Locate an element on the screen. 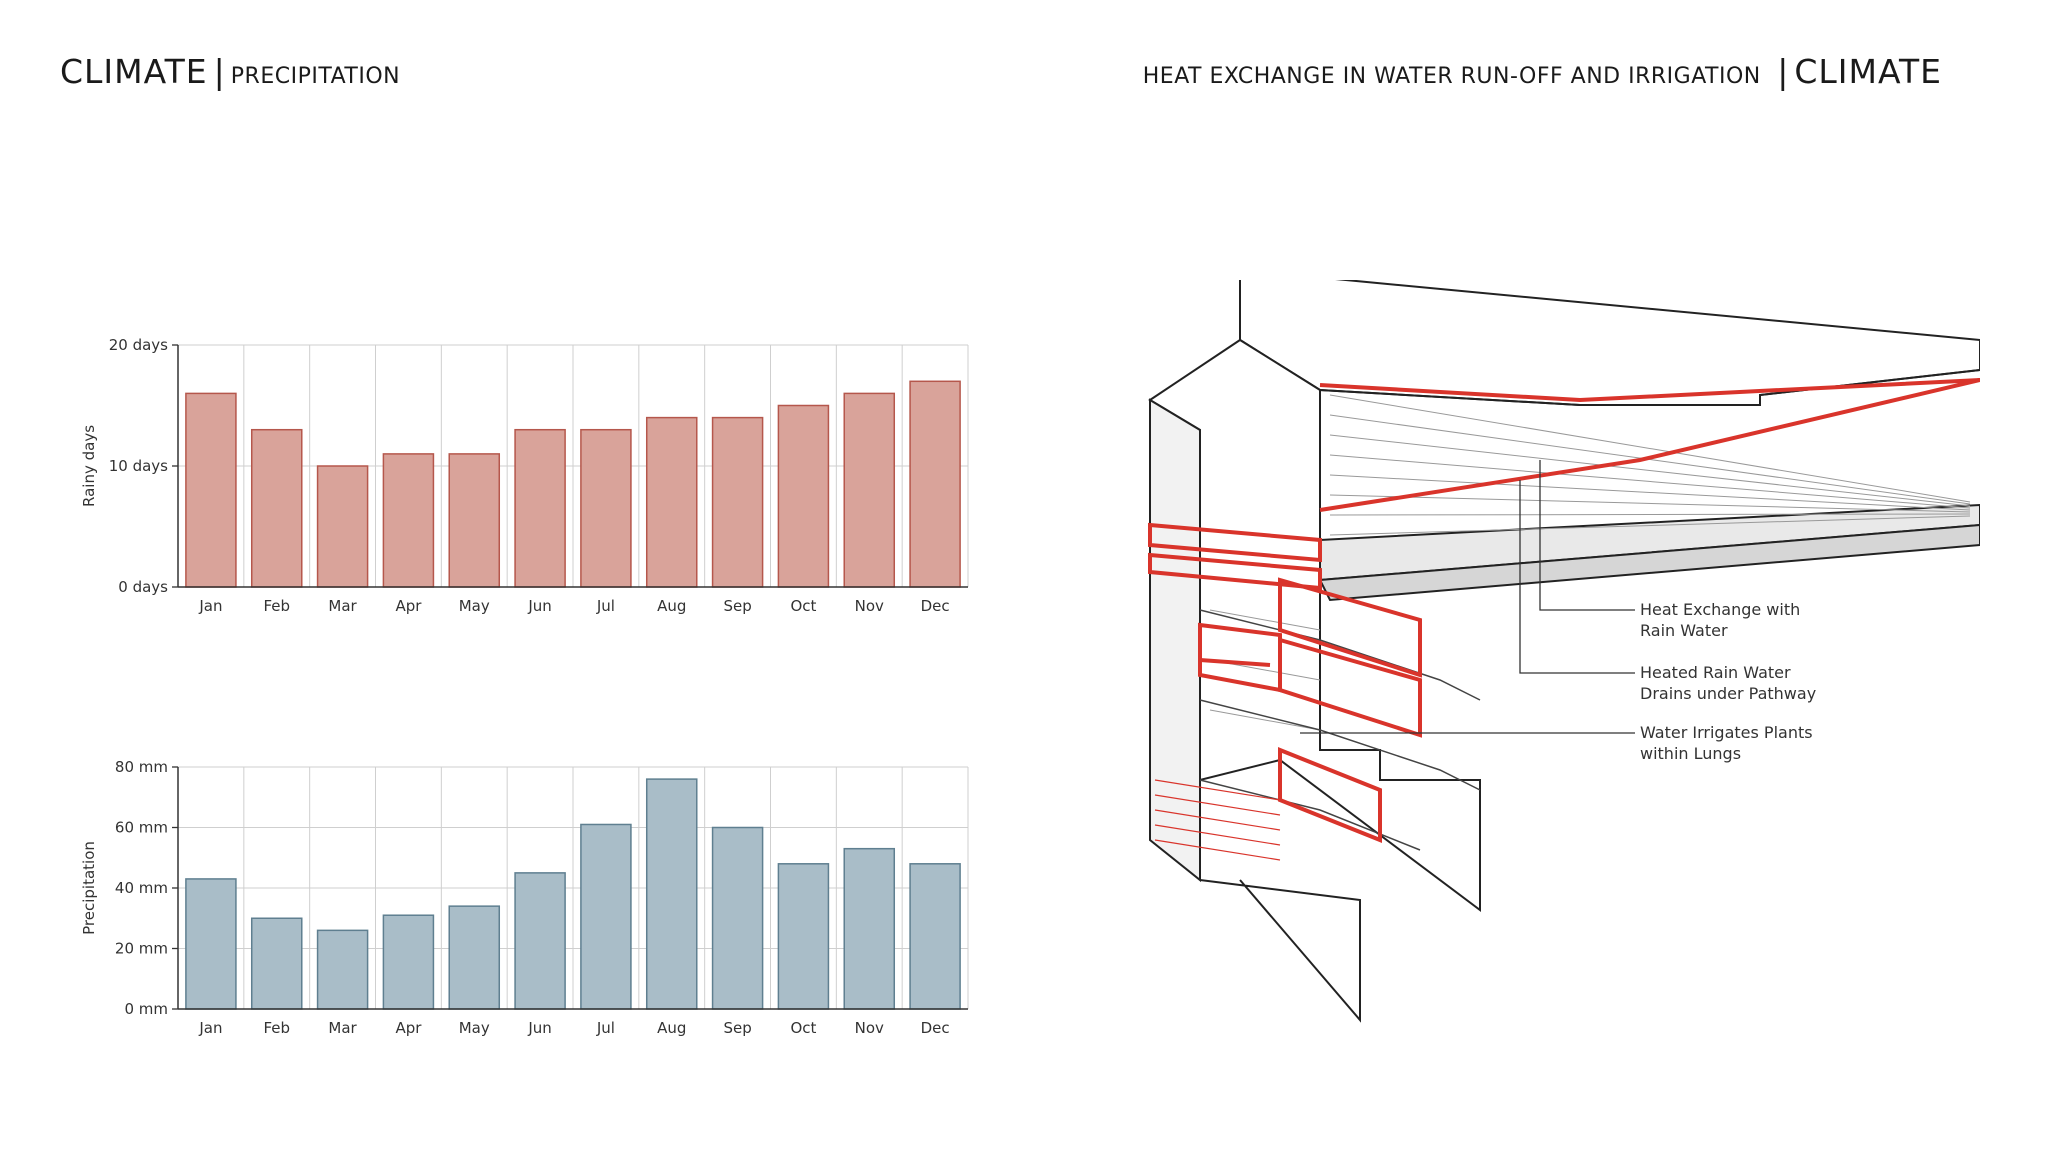 The image size is (2048, 1167). side-wall is located at coordinates (1175, 640).